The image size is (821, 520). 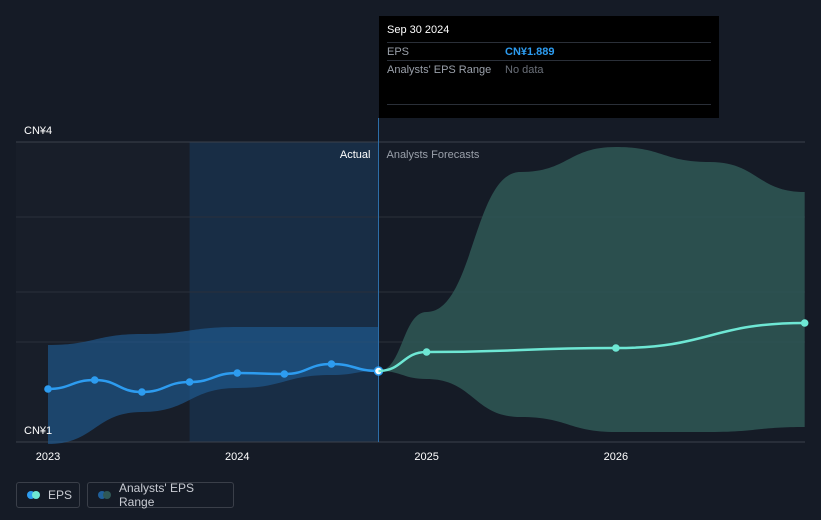 What do you see at coordinates (38, 131) in the screenshot?
I see `y-tick-label: CN¥4` at bounding box center [38, 131].